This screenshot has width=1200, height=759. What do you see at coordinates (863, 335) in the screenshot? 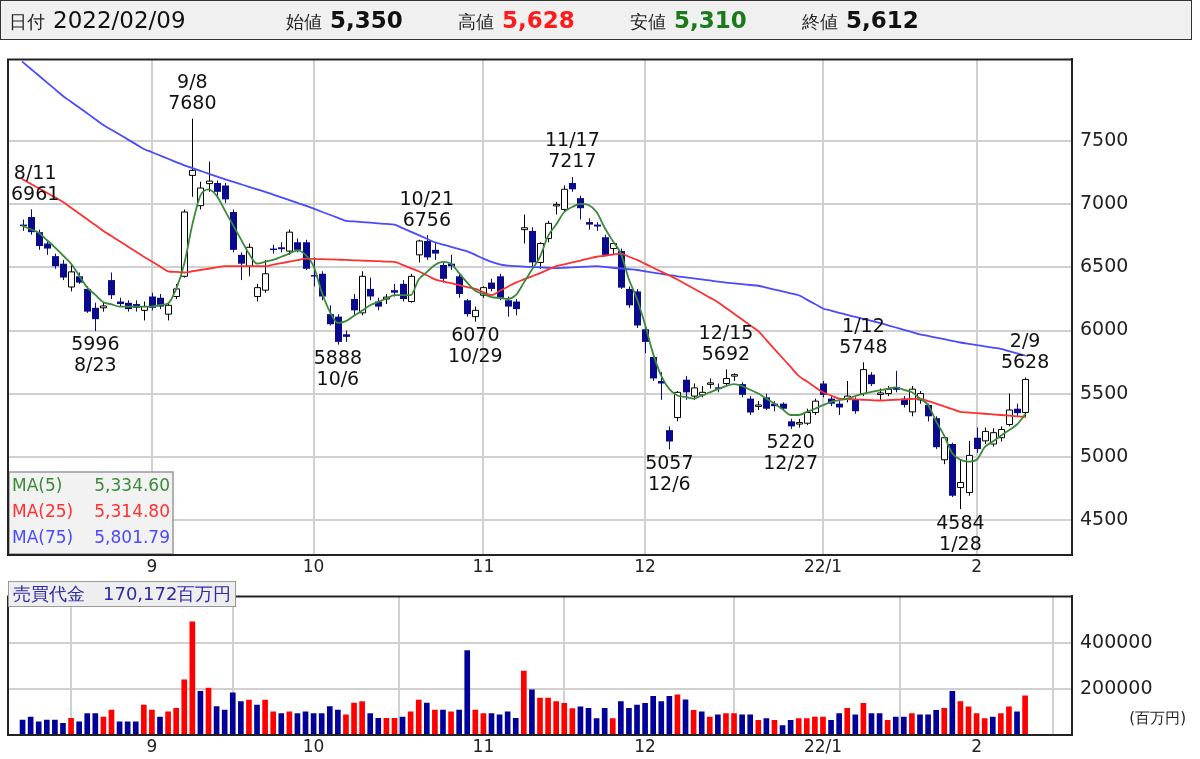
I see `annotation: 1/12 5748` at bounding box center [863, 335].